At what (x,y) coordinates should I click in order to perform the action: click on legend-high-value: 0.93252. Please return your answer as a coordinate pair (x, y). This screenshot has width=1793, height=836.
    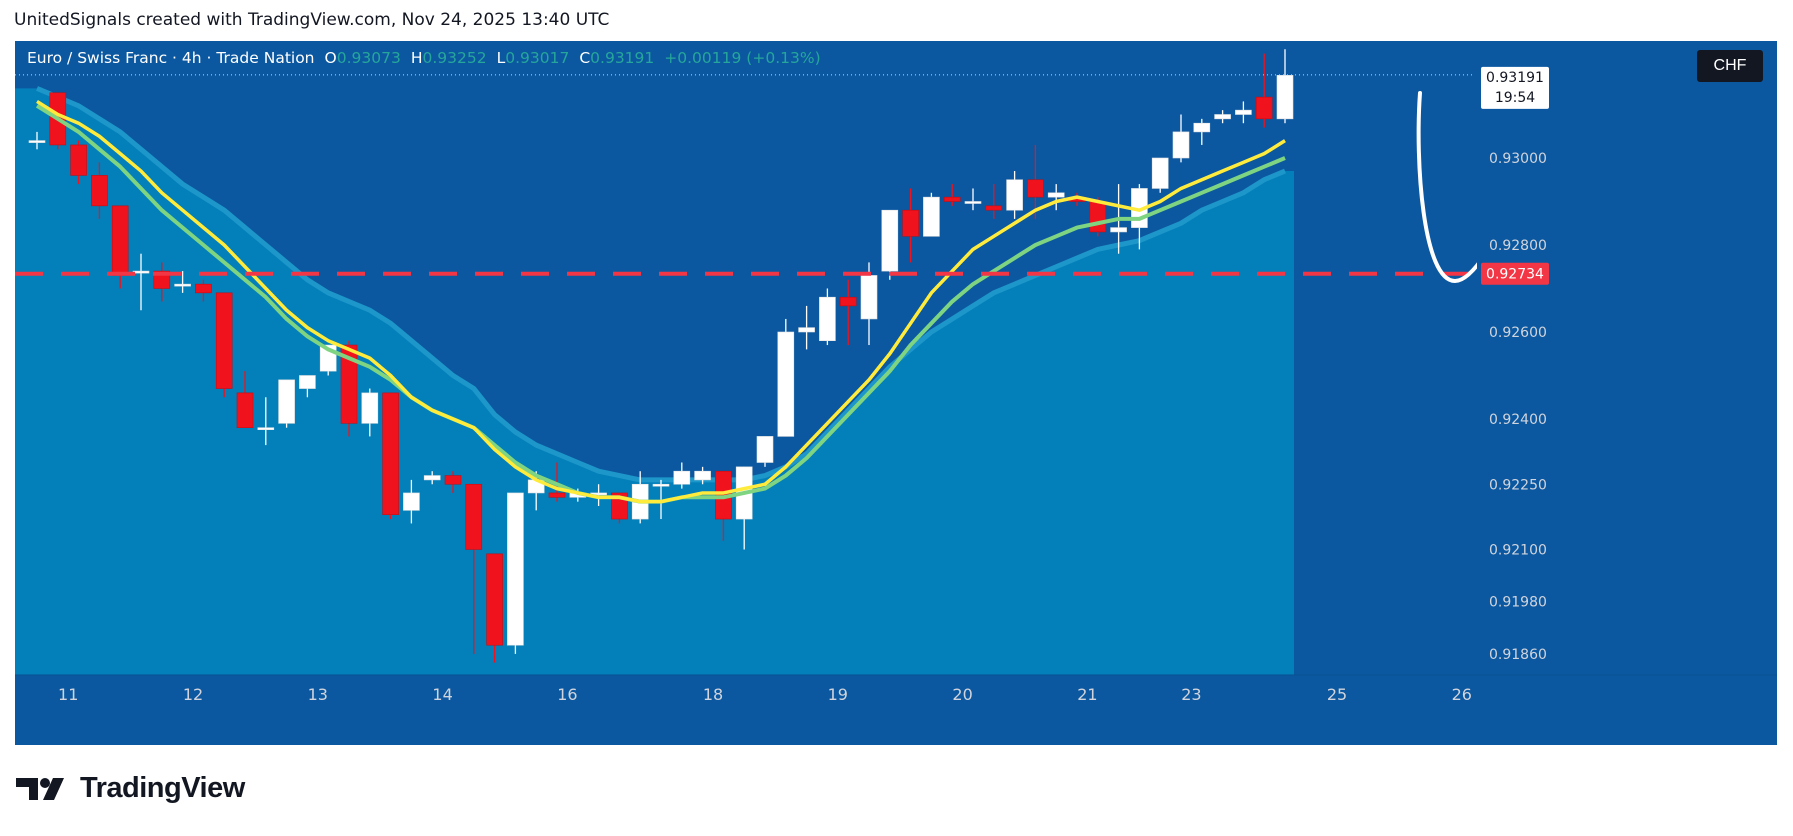
    Looking at the image, I should click on (454, 58).